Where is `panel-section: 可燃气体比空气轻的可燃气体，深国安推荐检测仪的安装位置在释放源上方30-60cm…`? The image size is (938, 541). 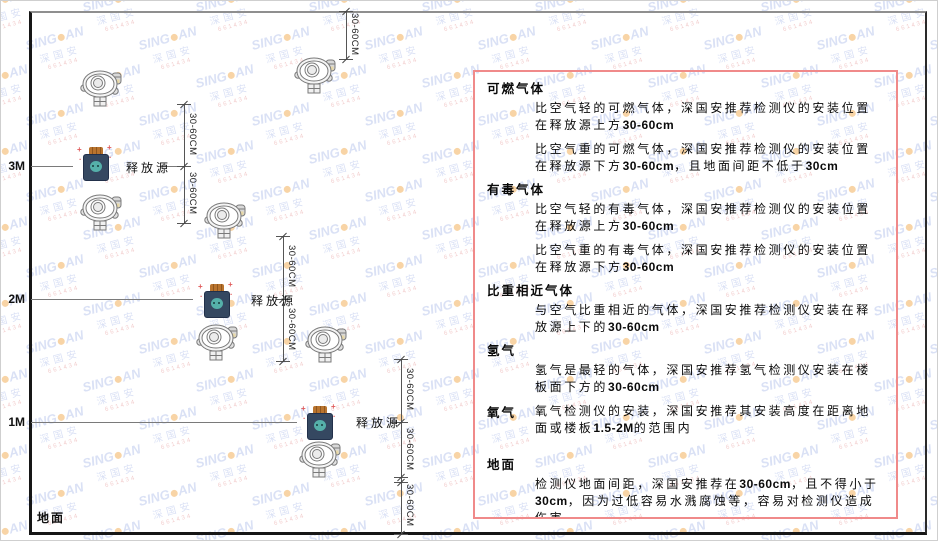 panel-section: 可燃气体比空气轻的可燃气体，深国安推荐检测仪的安装位置在释放源上方30-60cm… is located at coordinates (685, 128).